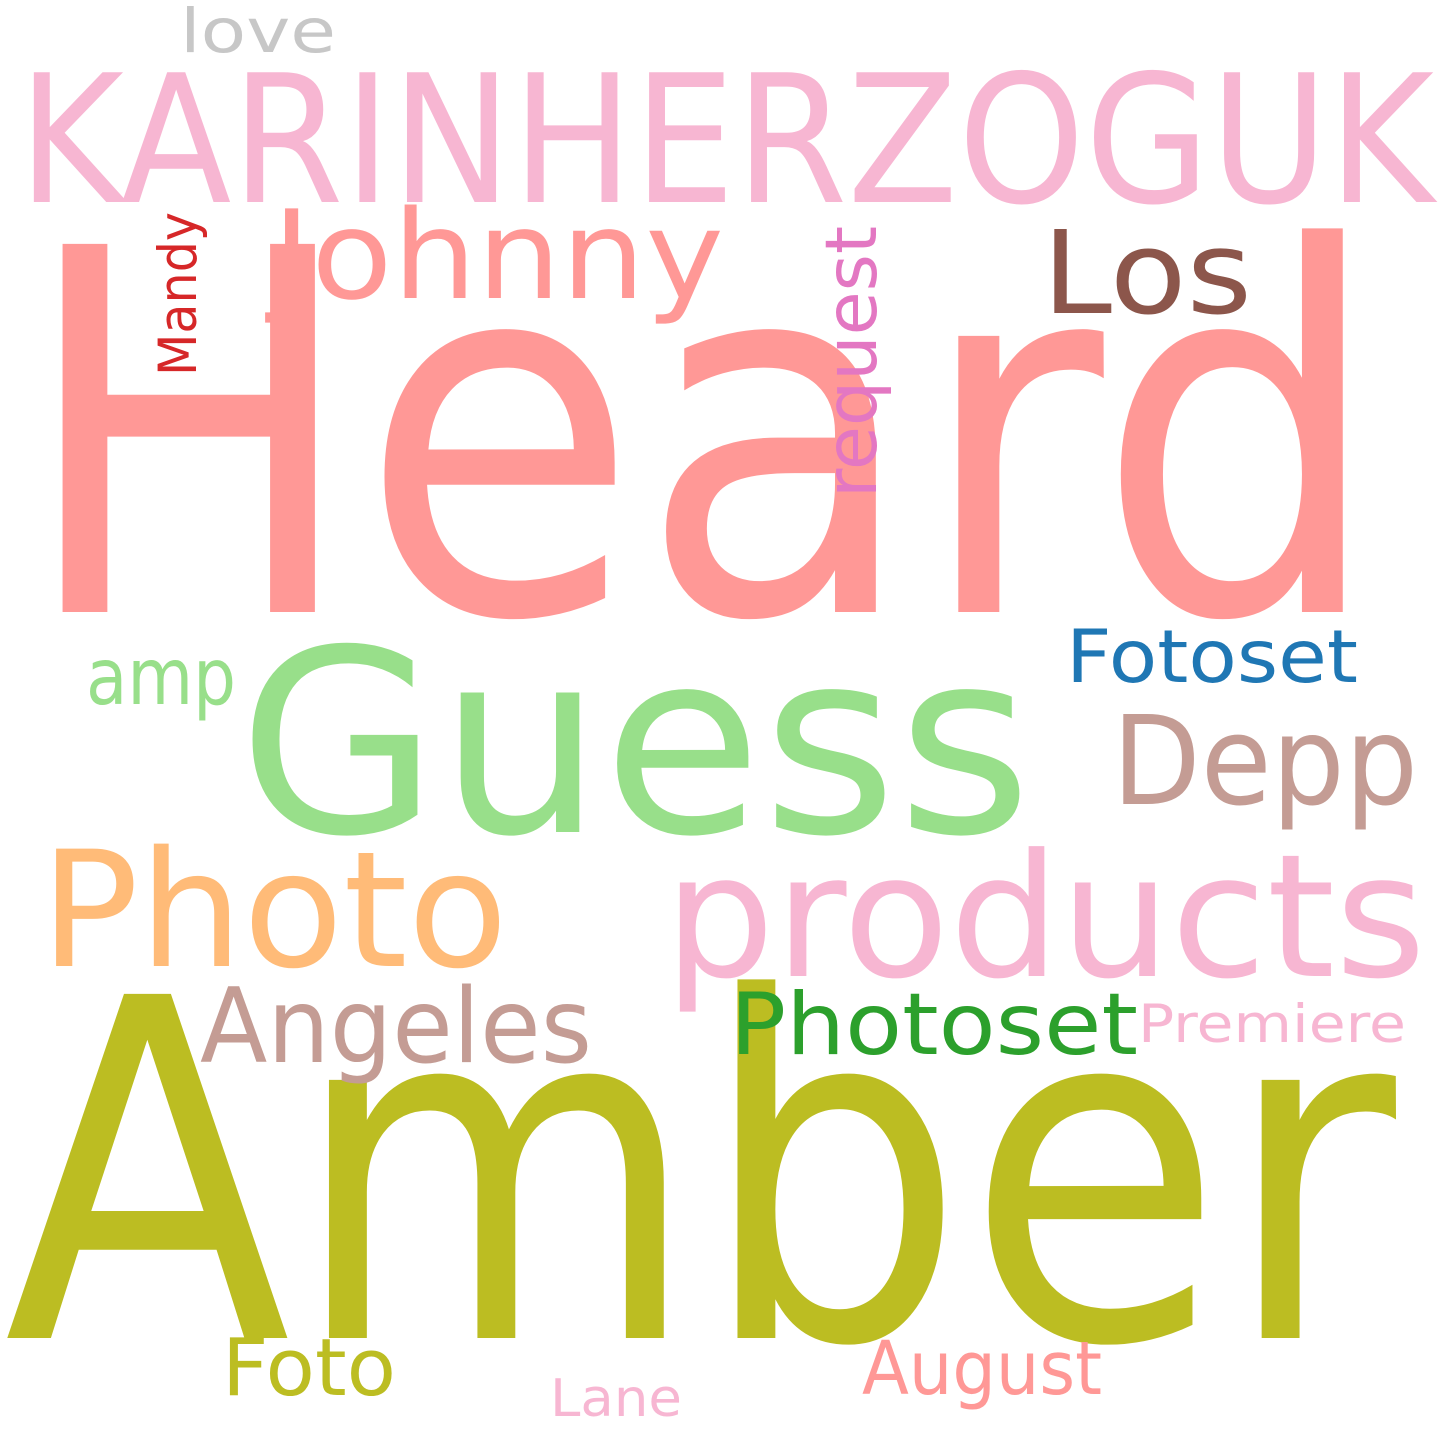 Image resolution: width=1440 pixels, height=1440 pixels. What do you see at coordinates (309, 1368) in the screenshot?
I see `word-foto: Foto` at bounding box center [309, 1368].